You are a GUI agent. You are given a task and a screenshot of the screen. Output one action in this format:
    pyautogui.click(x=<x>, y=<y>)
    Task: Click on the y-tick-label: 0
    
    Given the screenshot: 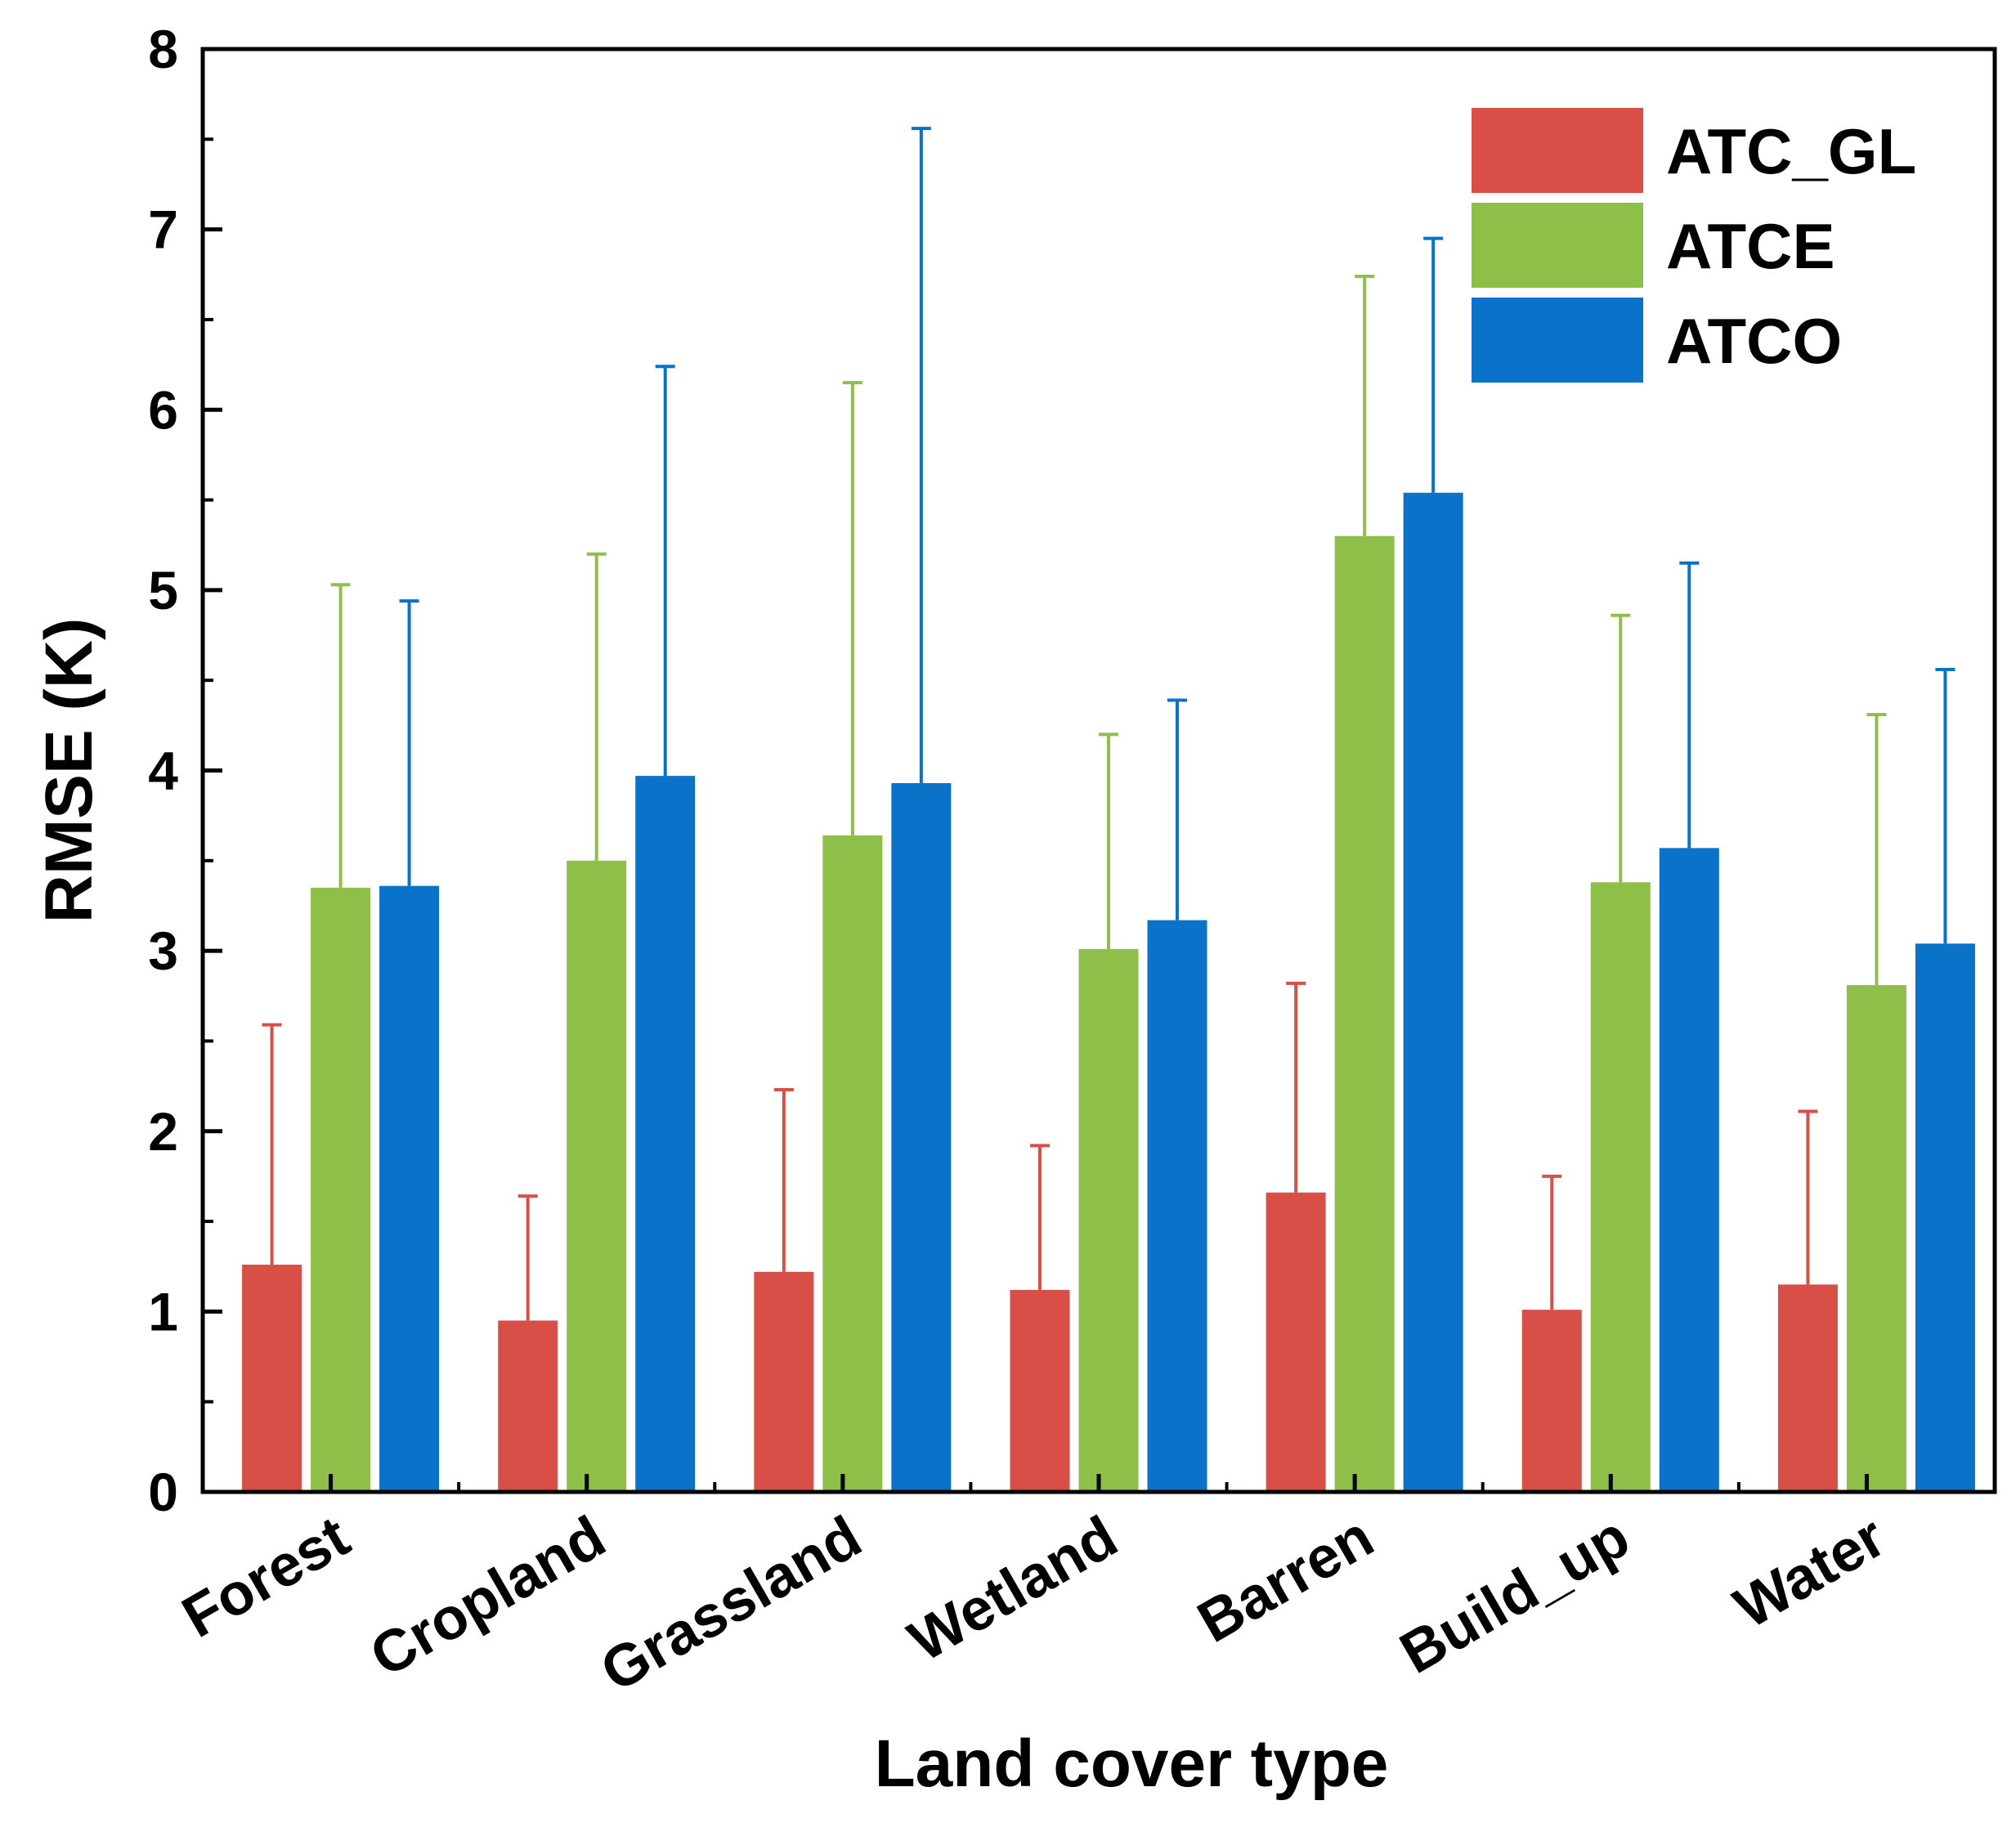 What is the action you would take?
    pyautogui.click(x=163, y=1492)
    